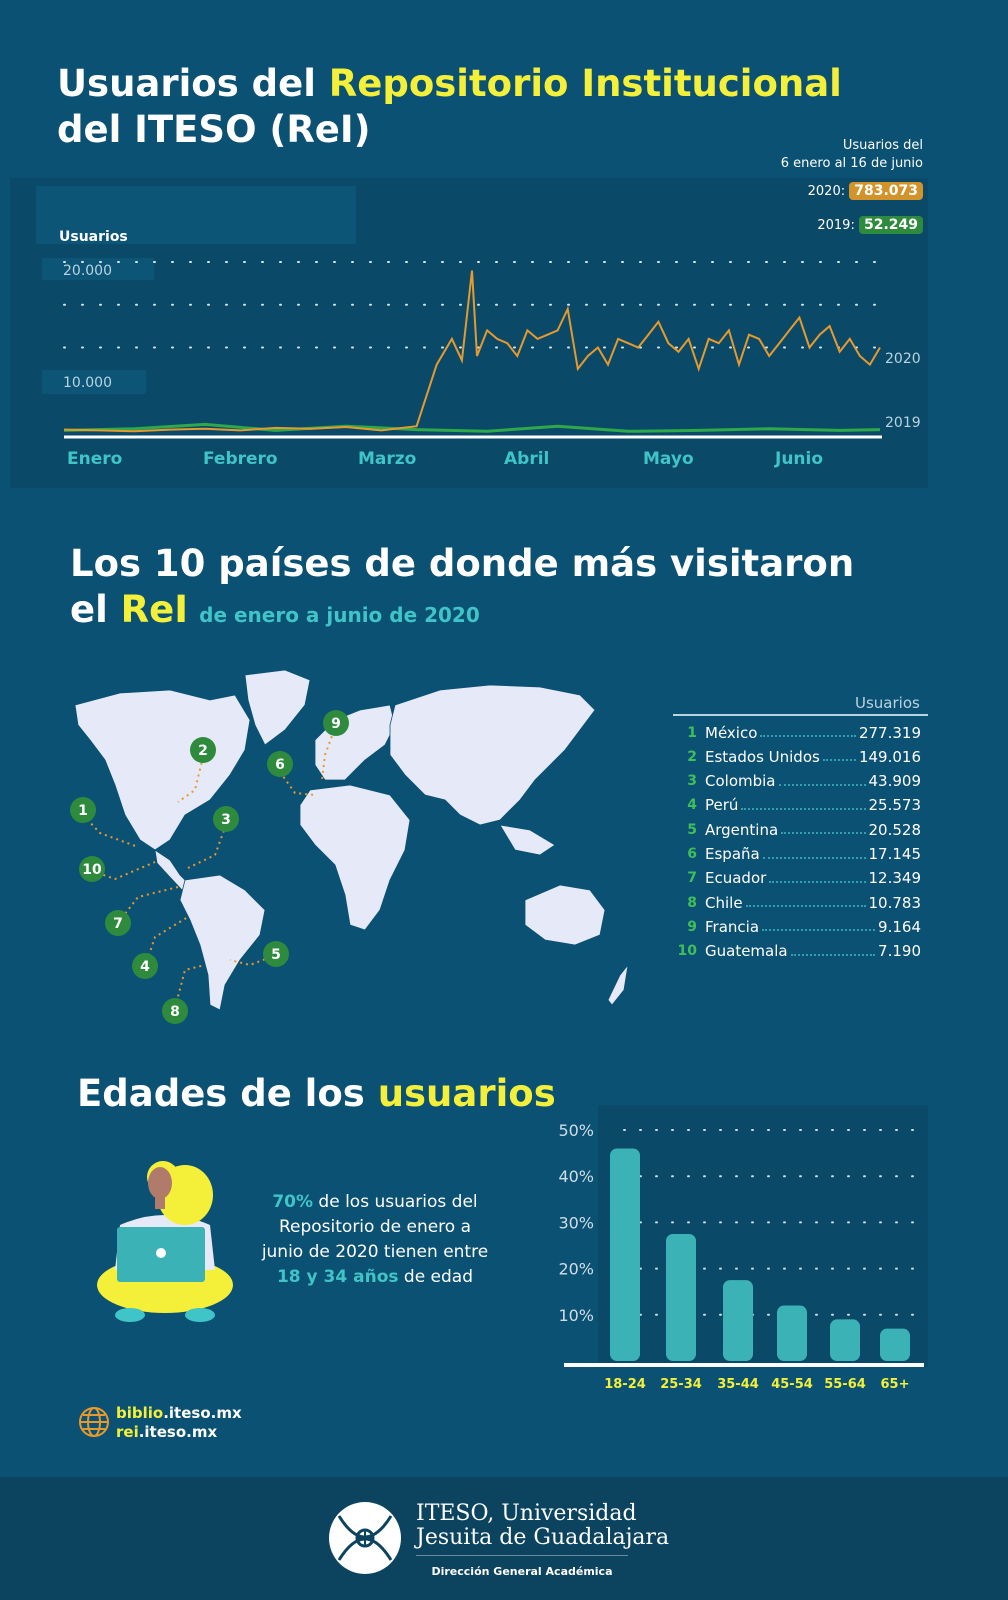 The height and width of the screenshot is (1600, 1008). I want to click on country-row: 6 España 17.145, so click(797, 854).